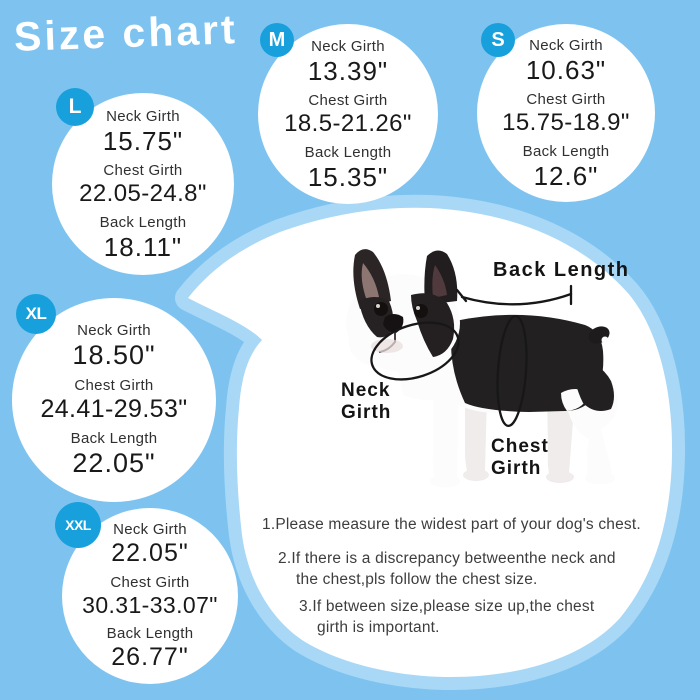  Describe the element at coordinates (417, 579) in the screenshot. I see `note-2-line-2: the chest,pls follow the chest size.` at that location.